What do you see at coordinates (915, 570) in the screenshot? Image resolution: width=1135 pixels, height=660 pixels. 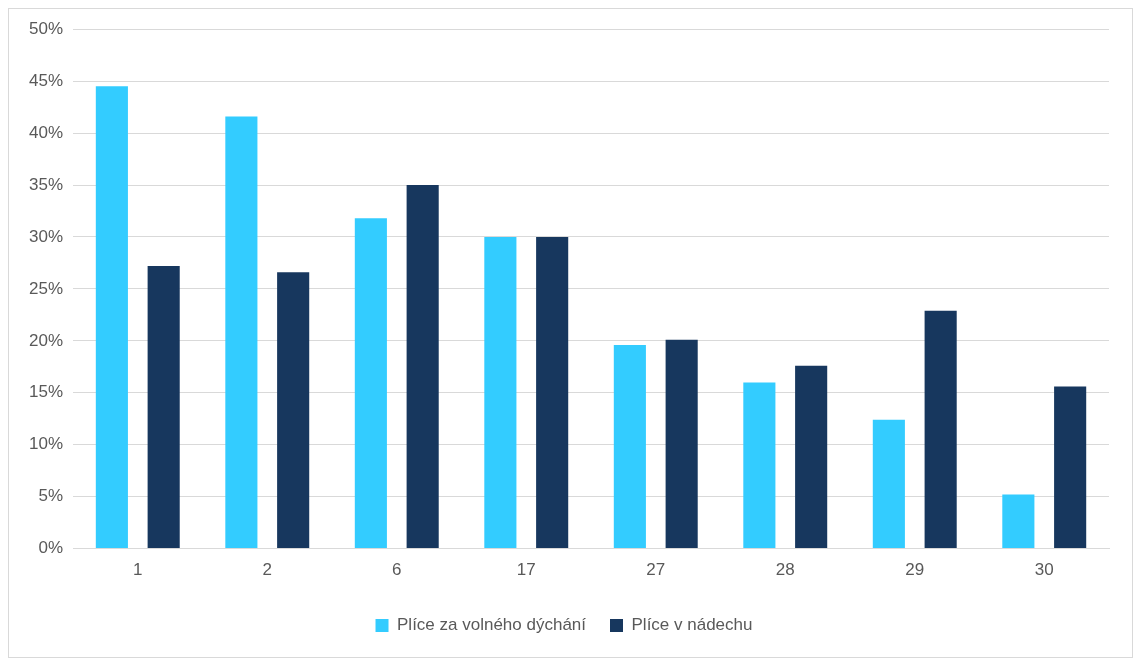 I see `x-tick-label: 29` at bounding box center [915, 570].